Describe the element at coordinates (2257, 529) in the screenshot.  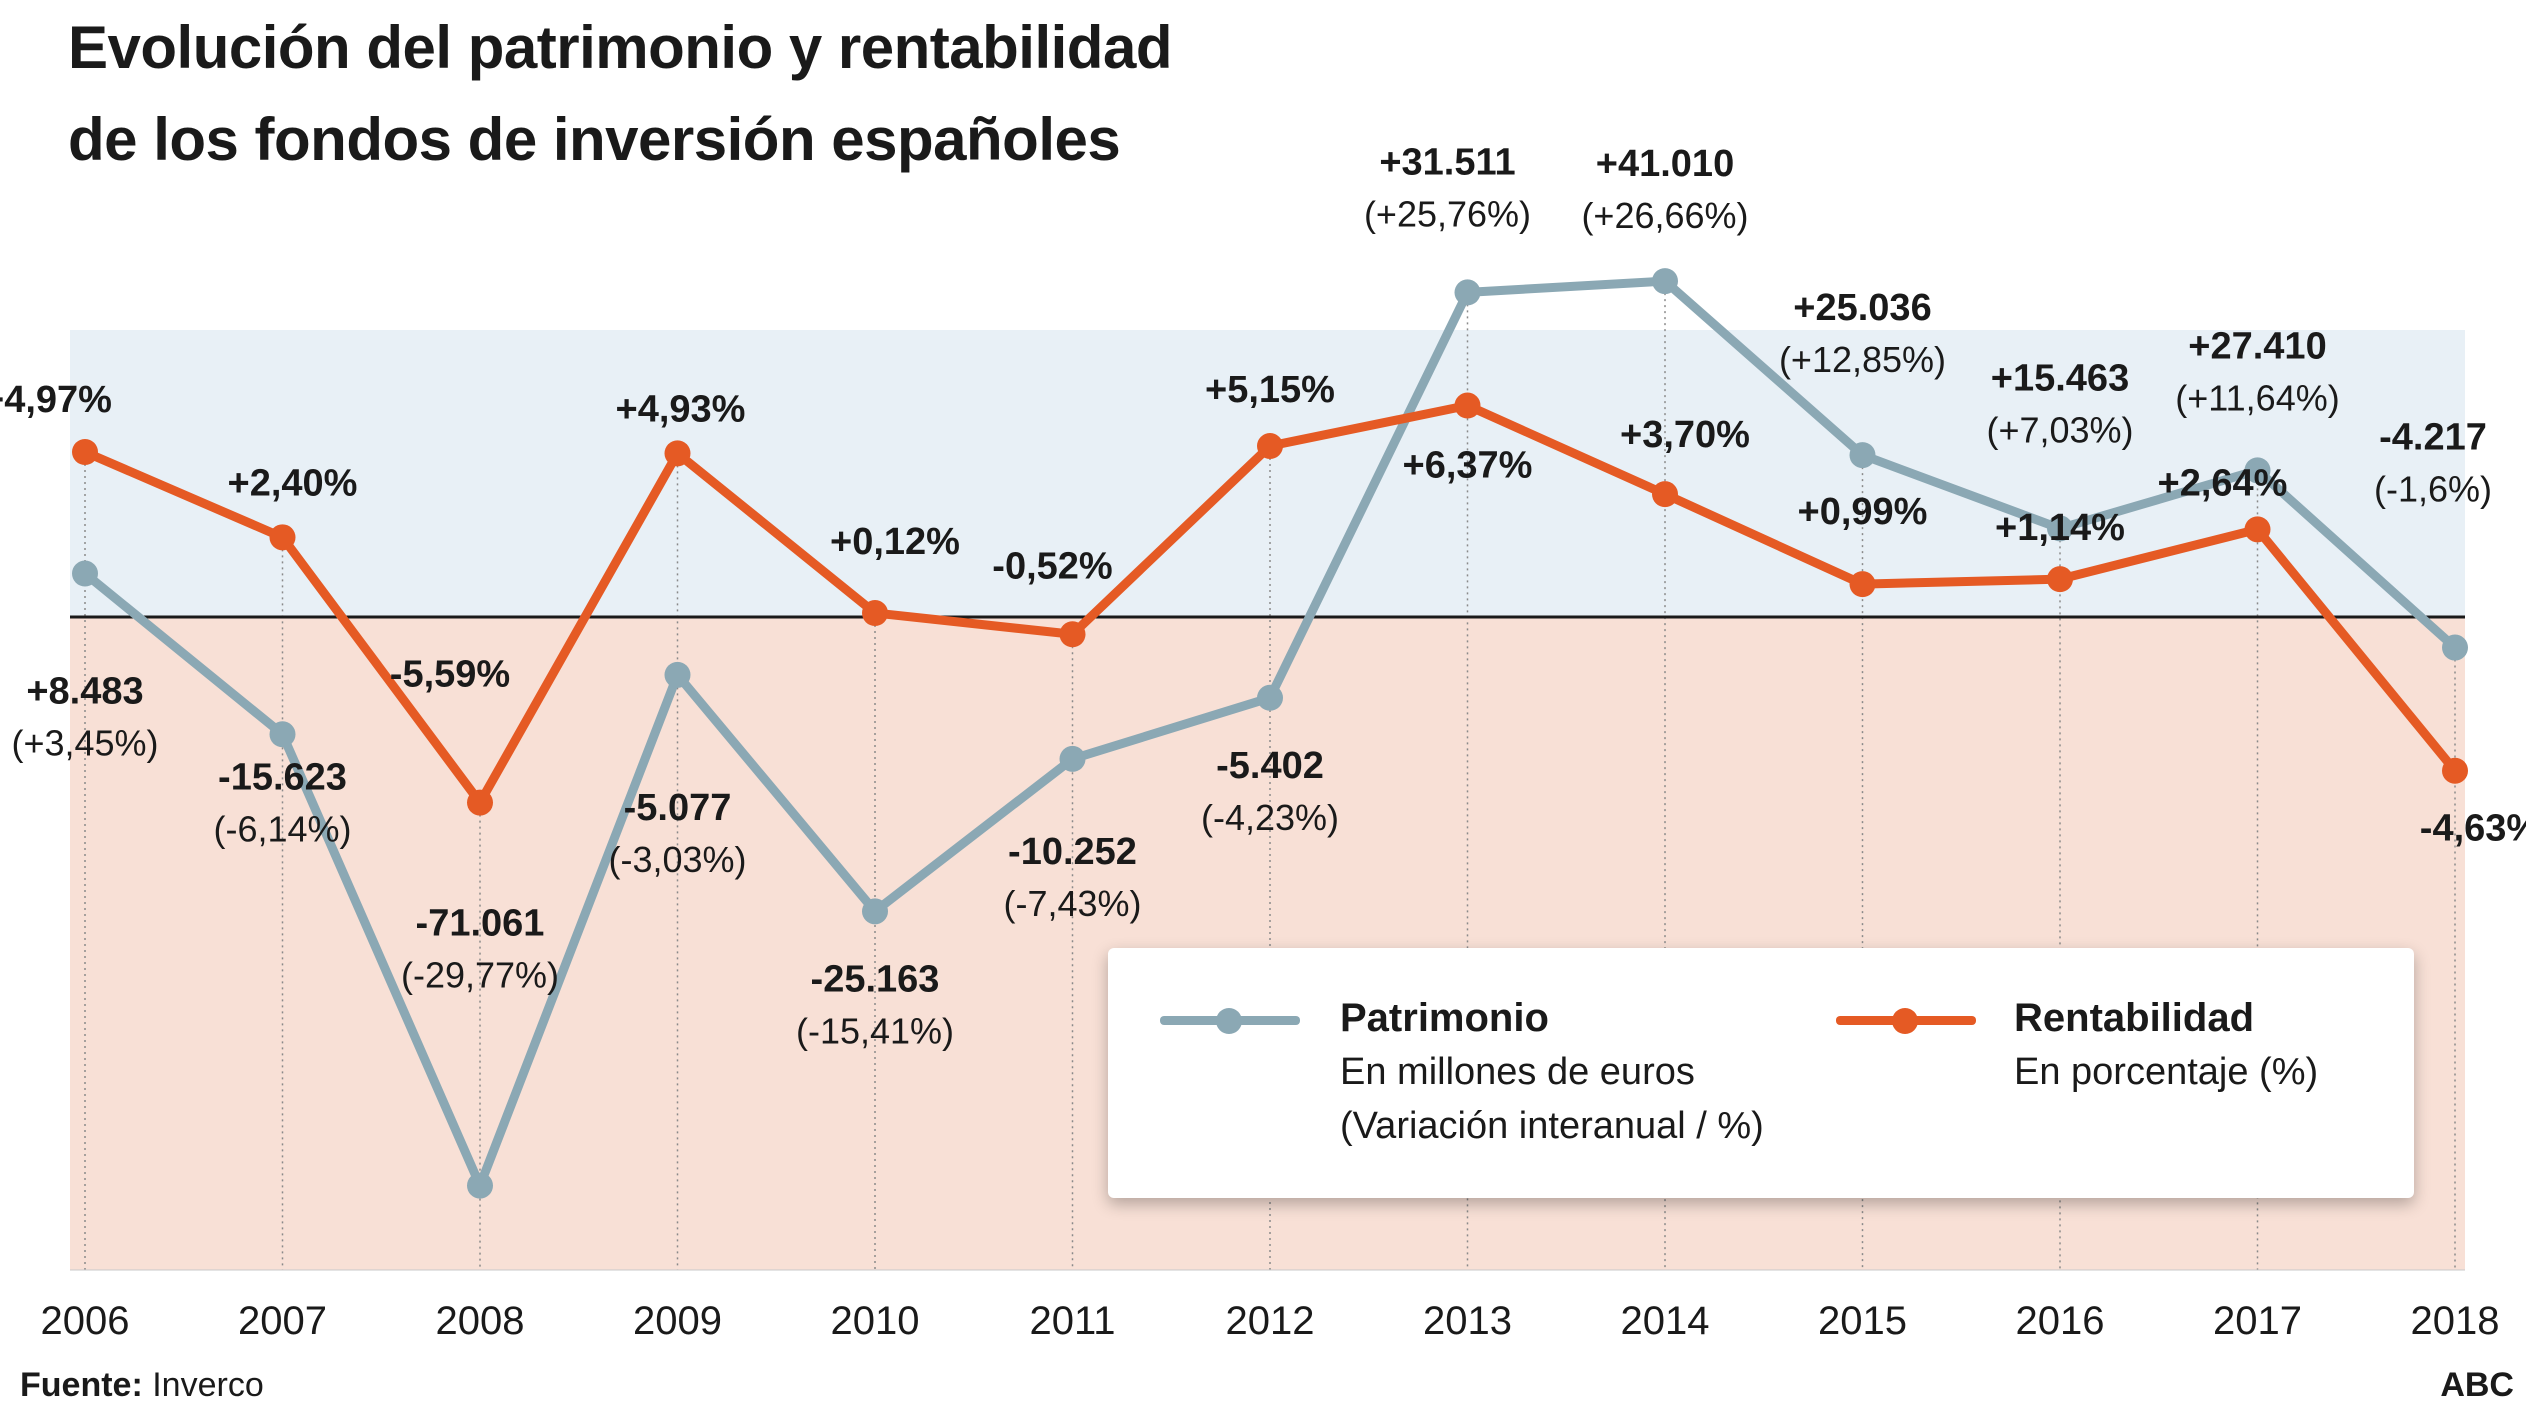
I see `rentabilidad-point-2017` at that location.